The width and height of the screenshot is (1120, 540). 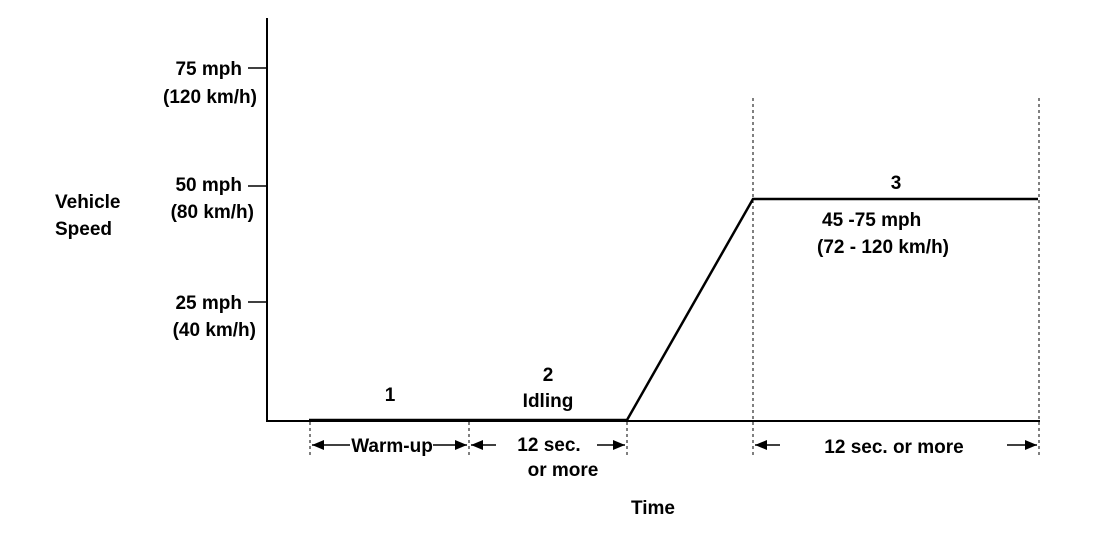 What do you see at coordinates (563, 470) in the screenshot?
I see `idle-duration-line-2: or more` at bounding box center [563, 470].